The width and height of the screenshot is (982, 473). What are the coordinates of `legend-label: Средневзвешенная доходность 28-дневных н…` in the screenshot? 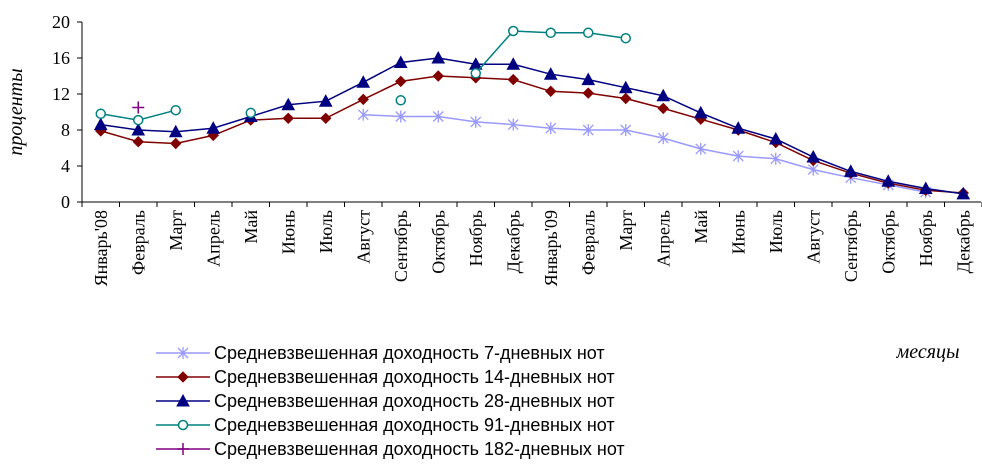 It's located at (414, 401).